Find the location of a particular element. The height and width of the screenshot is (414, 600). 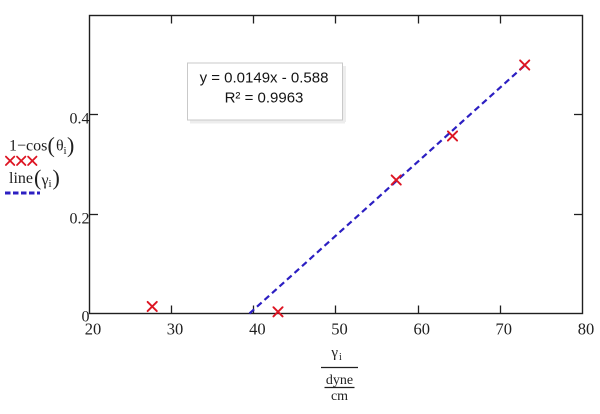

svg-text: 0 is located at coordinates (86, 317).